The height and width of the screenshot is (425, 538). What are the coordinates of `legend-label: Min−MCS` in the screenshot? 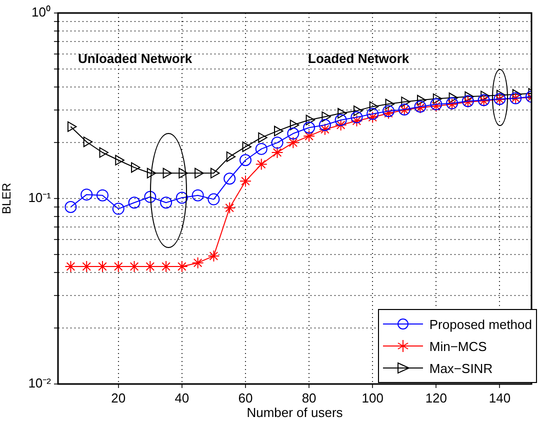 It's located at (458, 346).